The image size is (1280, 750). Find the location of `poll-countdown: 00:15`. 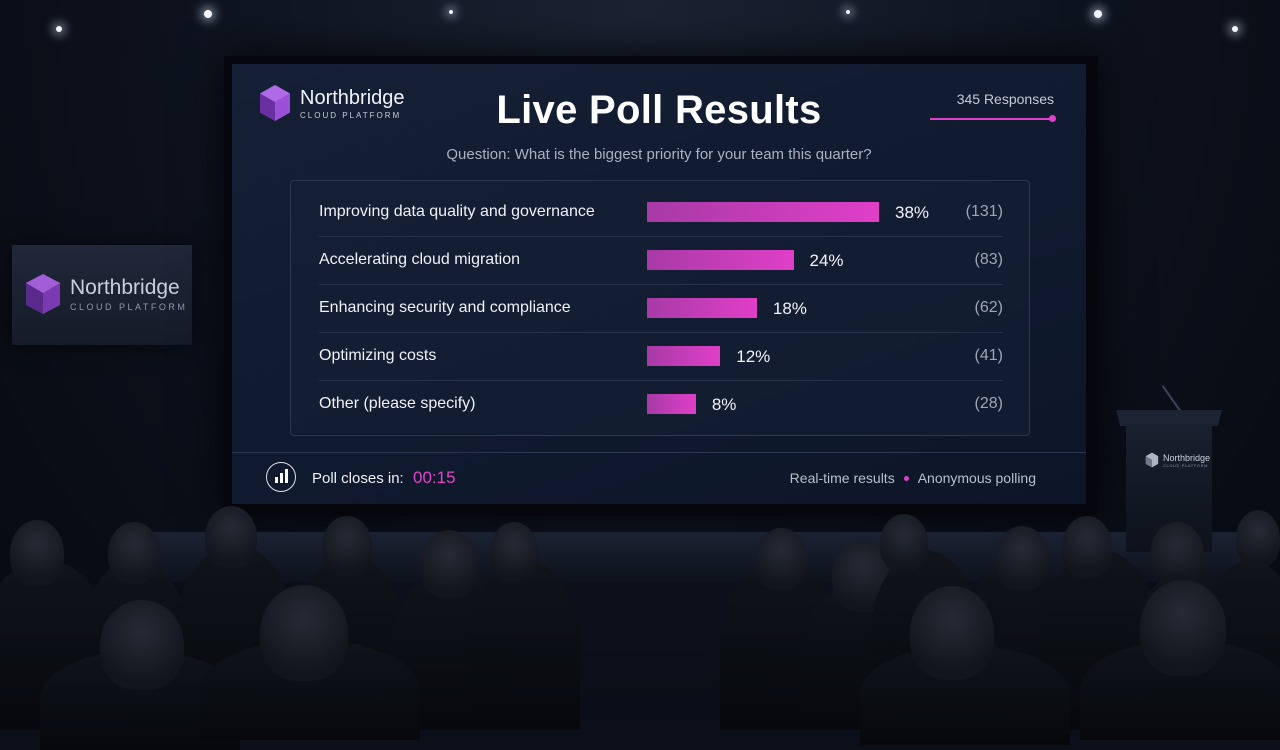

poll-countdown: 00:15 is located at coordinates (434, 477).